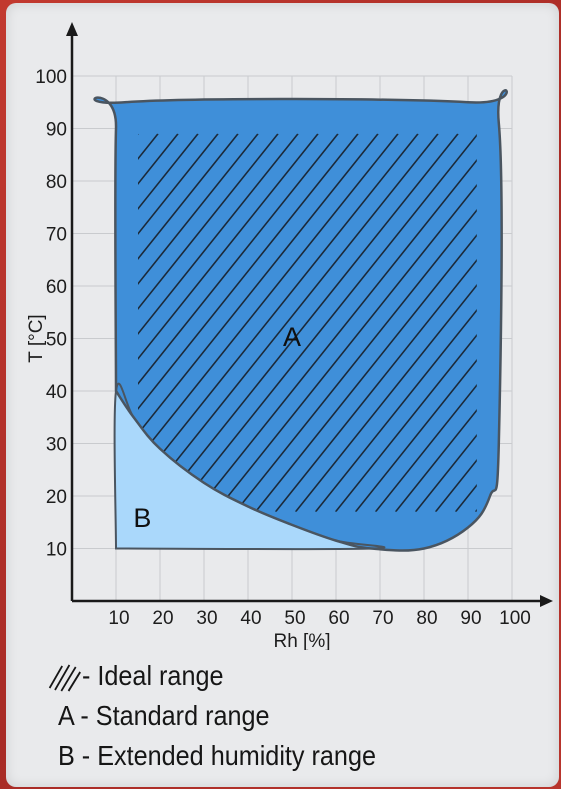  I want to click on x-tick-label: 30, so click(206, 618).